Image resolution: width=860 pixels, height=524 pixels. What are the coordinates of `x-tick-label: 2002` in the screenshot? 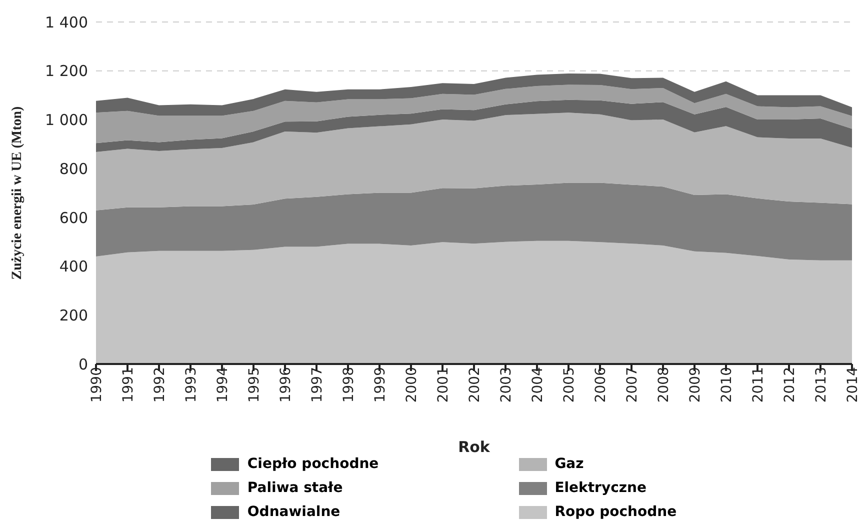 It's located at (474, 385).